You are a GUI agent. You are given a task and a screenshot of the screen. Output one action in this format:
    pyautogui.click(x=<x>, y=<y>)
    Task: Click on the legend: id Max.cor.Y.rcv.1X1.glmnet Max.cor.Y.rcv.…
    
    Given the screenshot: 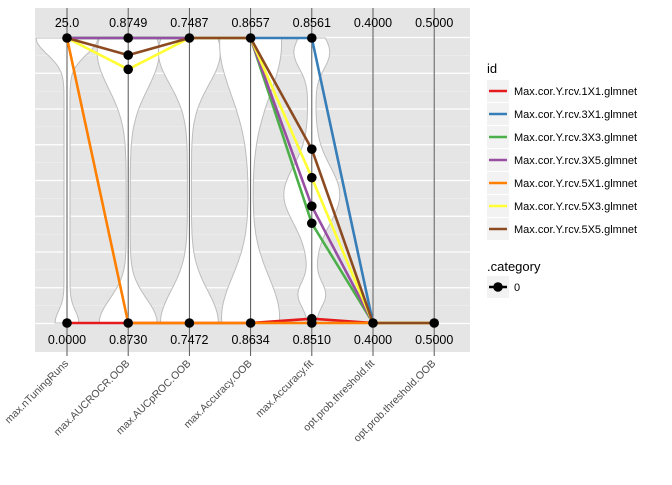 What is the action you would take?
    pyautogui.click(x=562, y=179)
    